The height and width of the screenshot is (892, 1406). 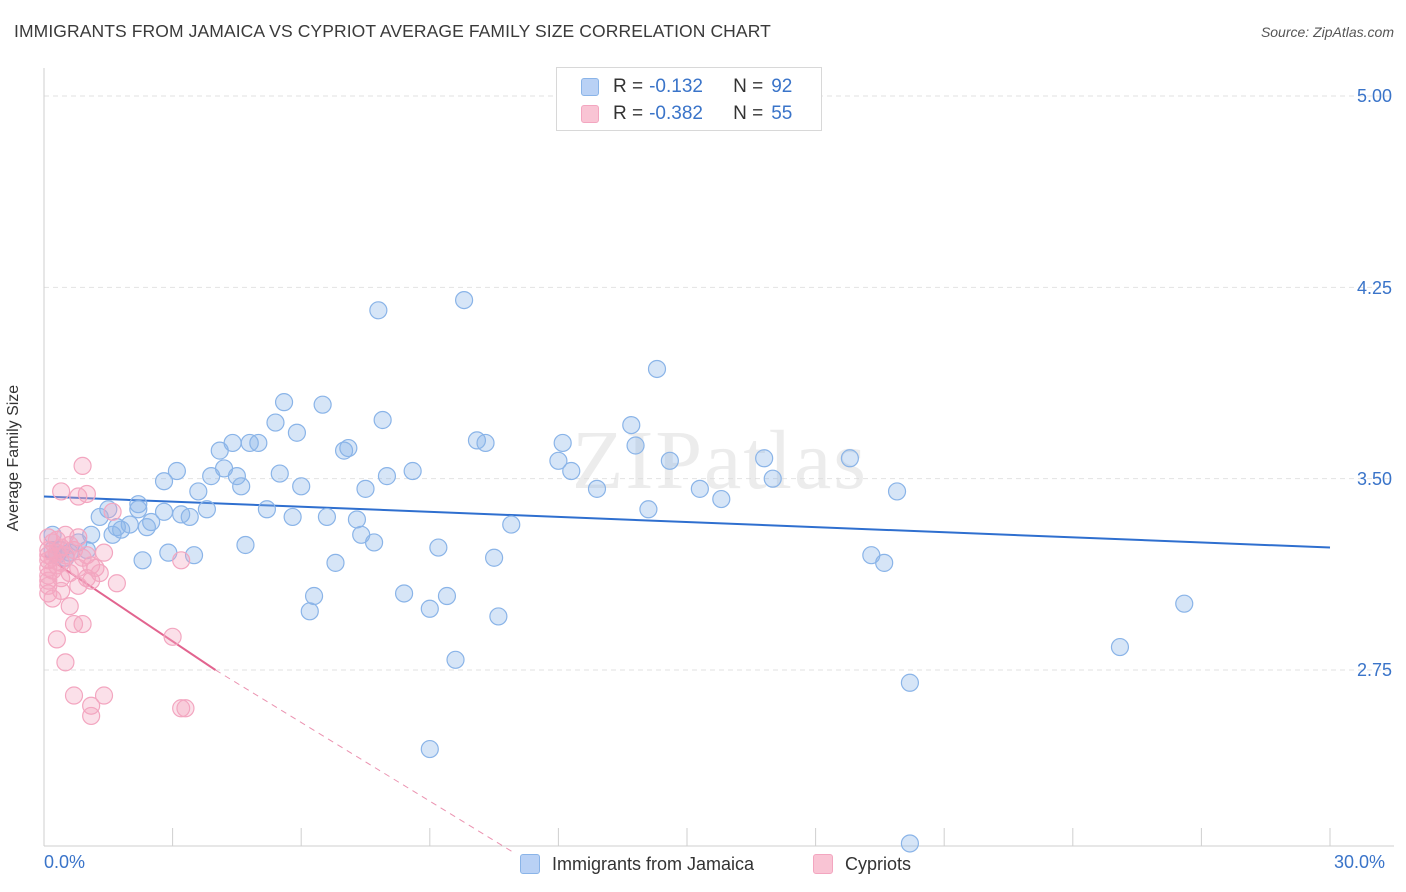 What do you see at coordinates (878, 863) in the screenshot?
I see `bottom-legend-label: Cypriots` at bounding box center [878, 863].